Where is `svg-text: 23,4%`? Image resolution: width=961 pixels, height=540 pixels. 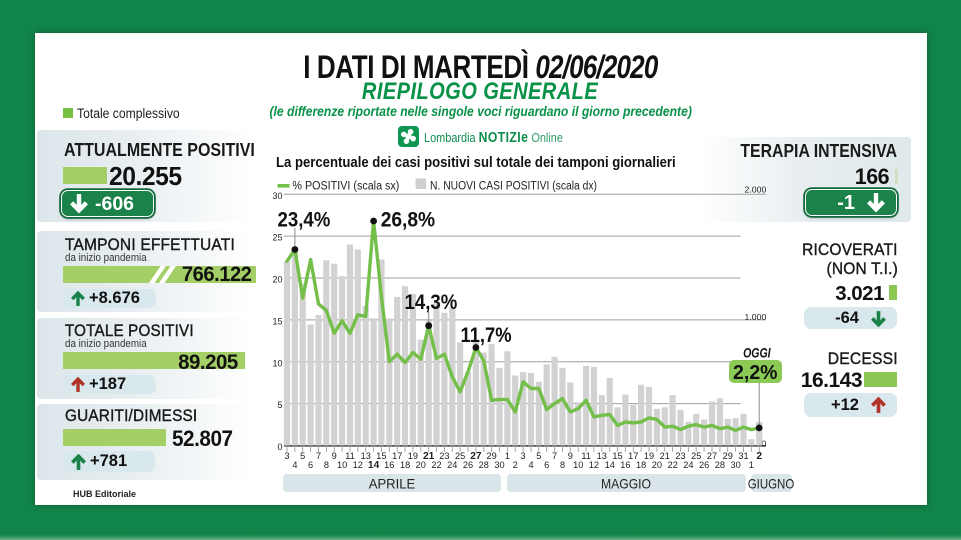
svg-text: 23,4% is located at coordinates (304, 219).